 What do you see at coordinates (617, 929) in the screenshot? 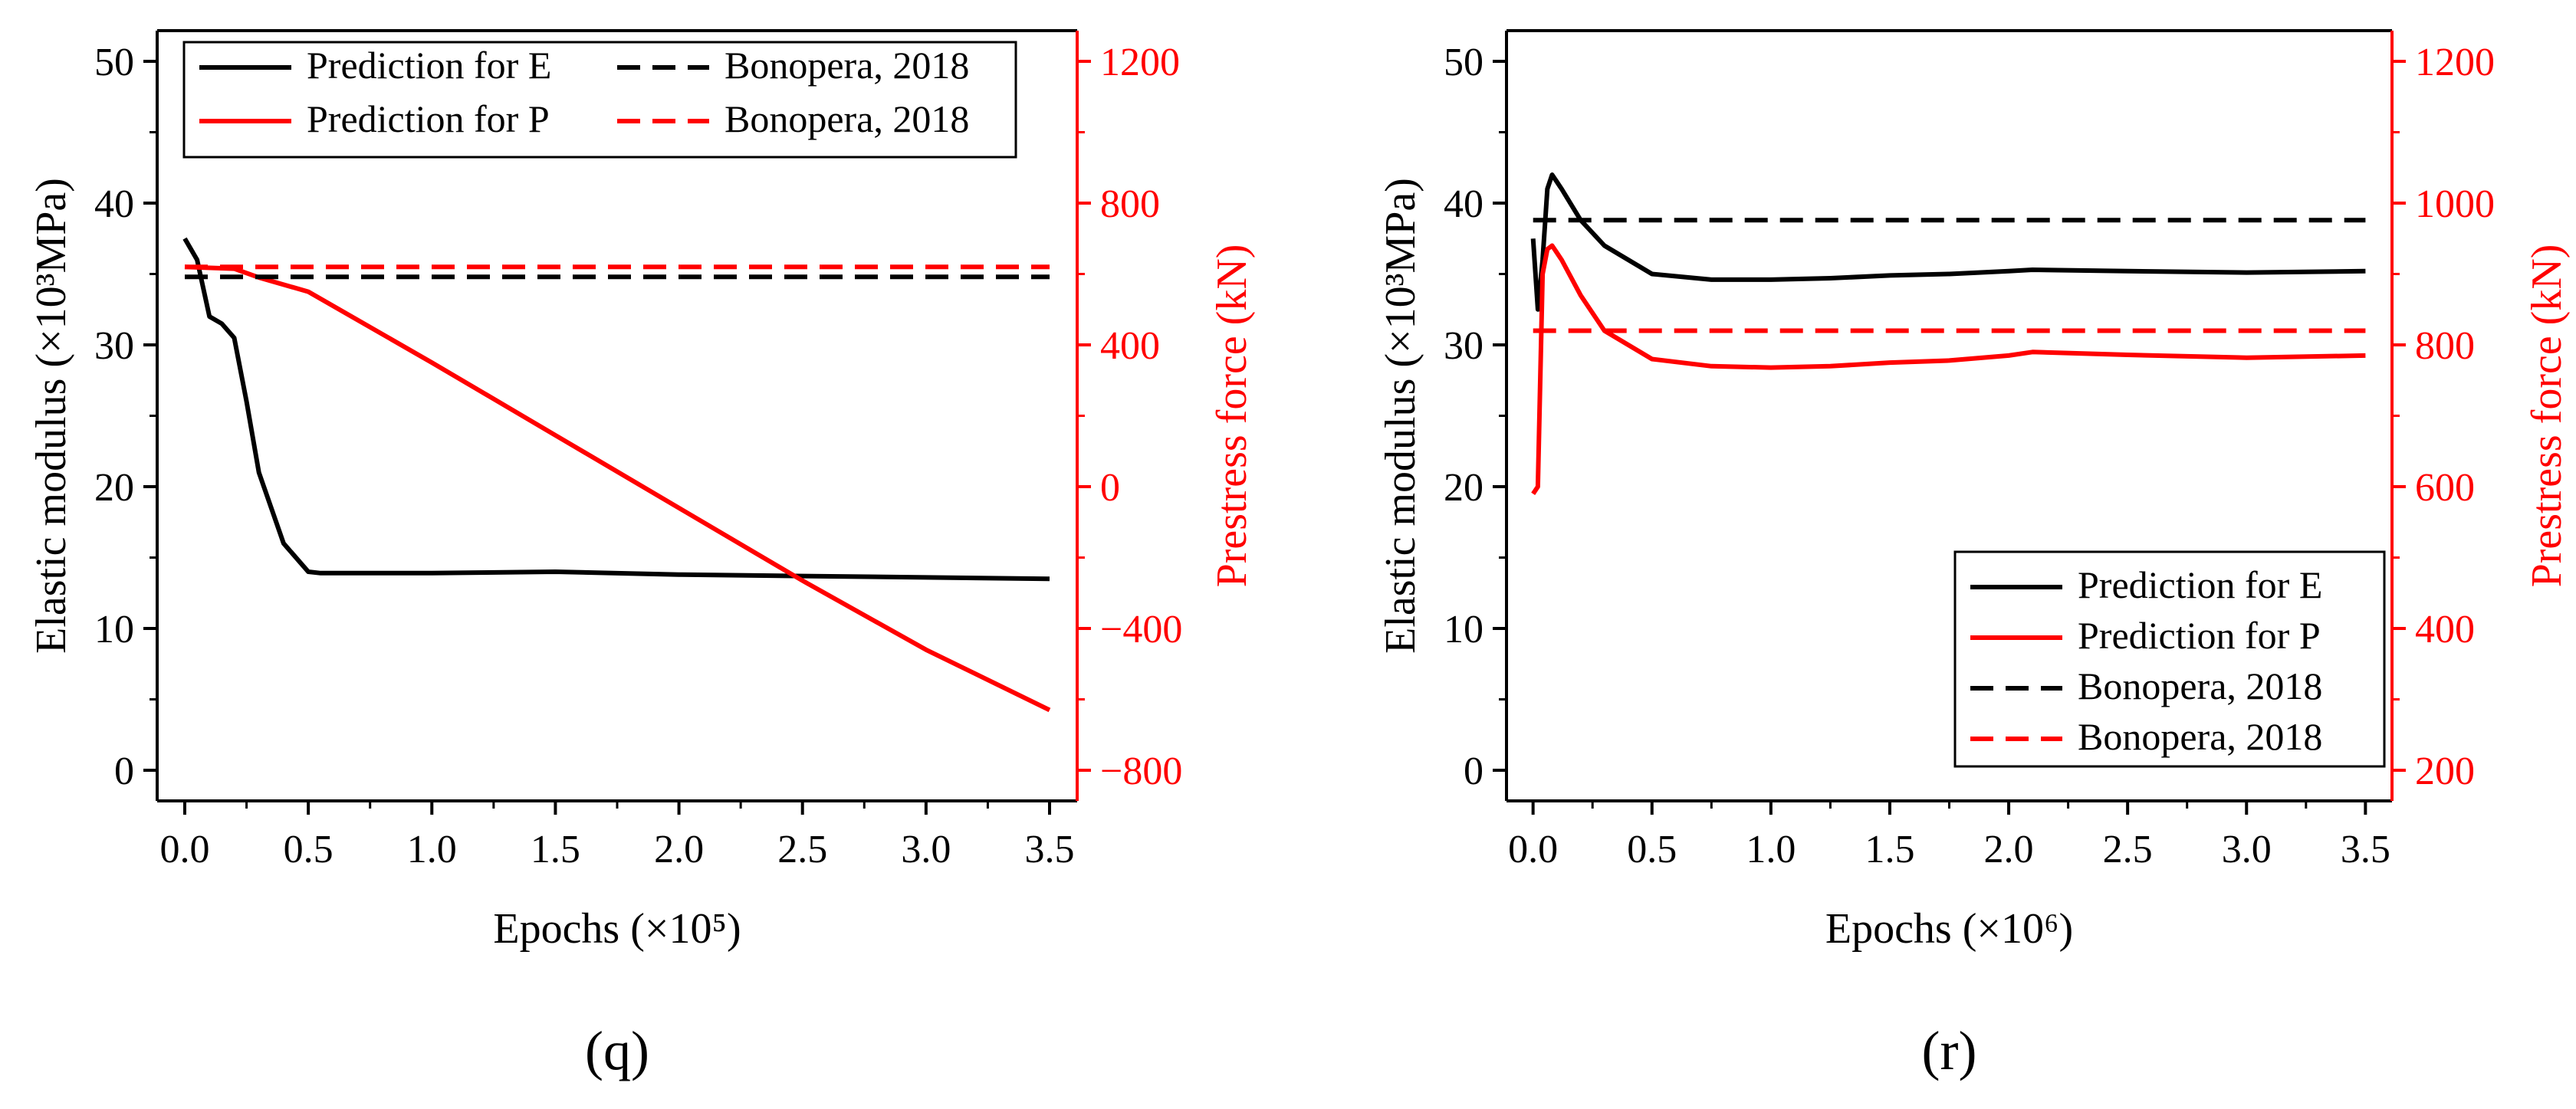
I see `x-axis-title: Epochs (×10⁵)` at bounding box center [617, 929].